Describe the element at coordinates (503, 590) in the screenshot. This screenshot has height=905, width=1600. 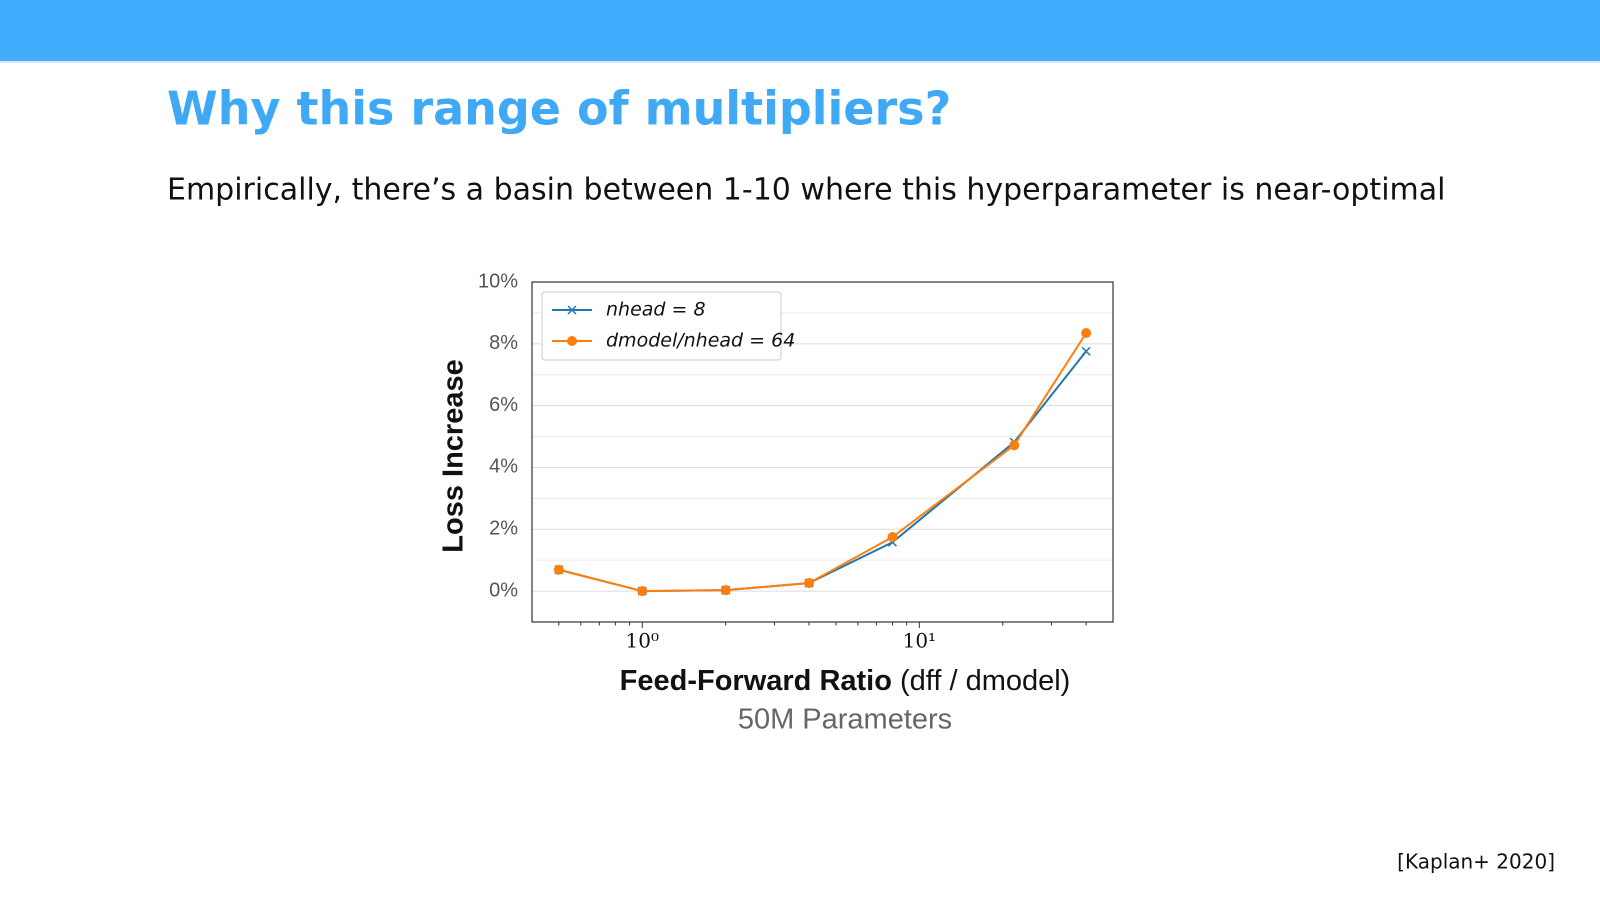
I see `y-tick-label: 0%` at that location.